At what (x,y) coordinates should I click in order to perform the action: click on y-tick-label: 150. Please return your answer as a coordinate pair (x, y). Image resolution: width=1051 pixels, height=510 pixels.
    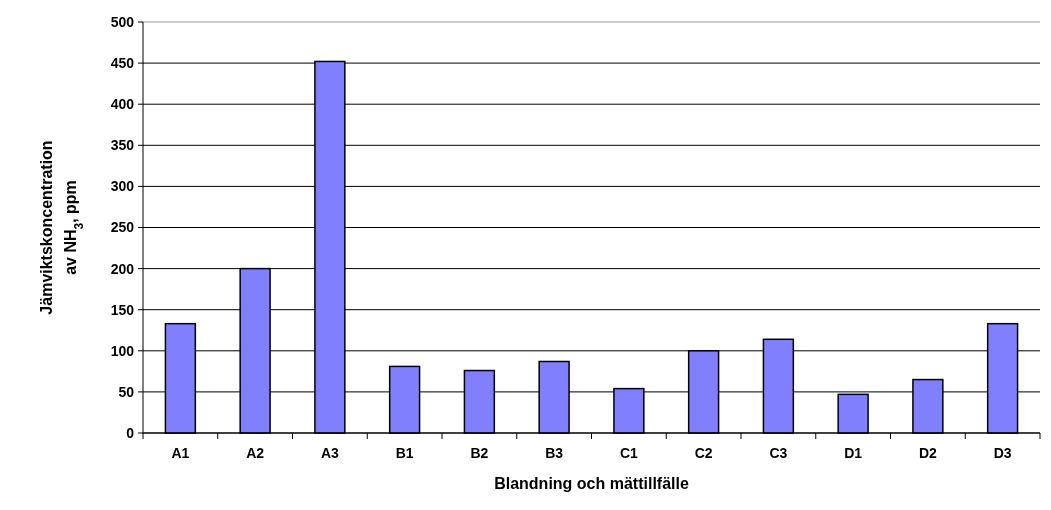
    Looking at the image, I should click on (122, 309).